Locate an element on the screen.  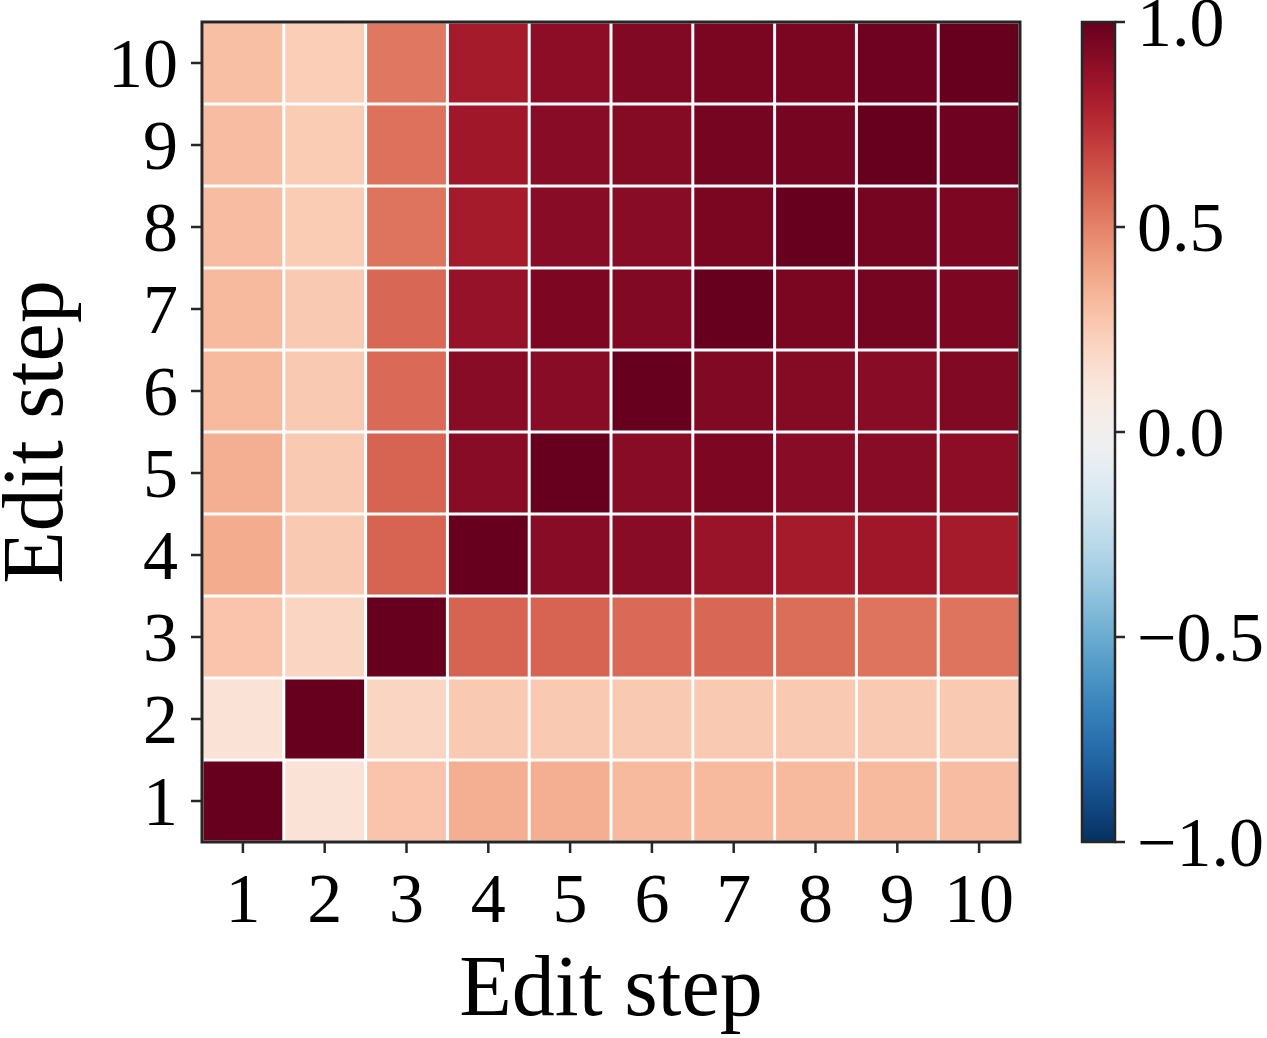
y-tick-label: 8 is located at coordinates (160, 227).